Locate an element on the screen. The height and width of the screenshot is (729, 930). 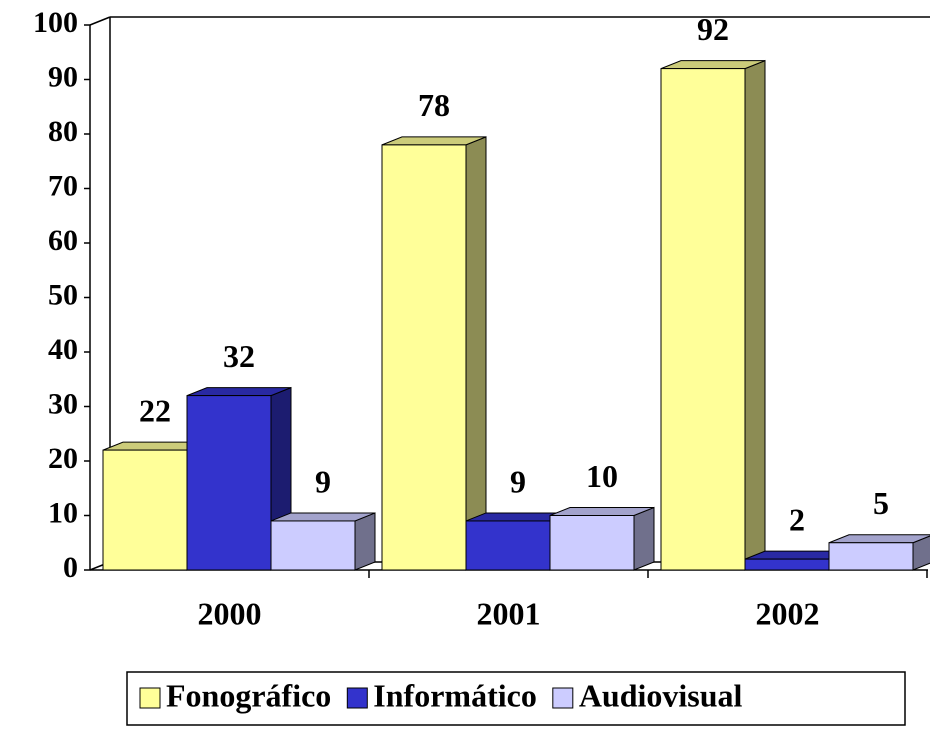
legend-label: Audiovisual is located at coordinates (661, 695).